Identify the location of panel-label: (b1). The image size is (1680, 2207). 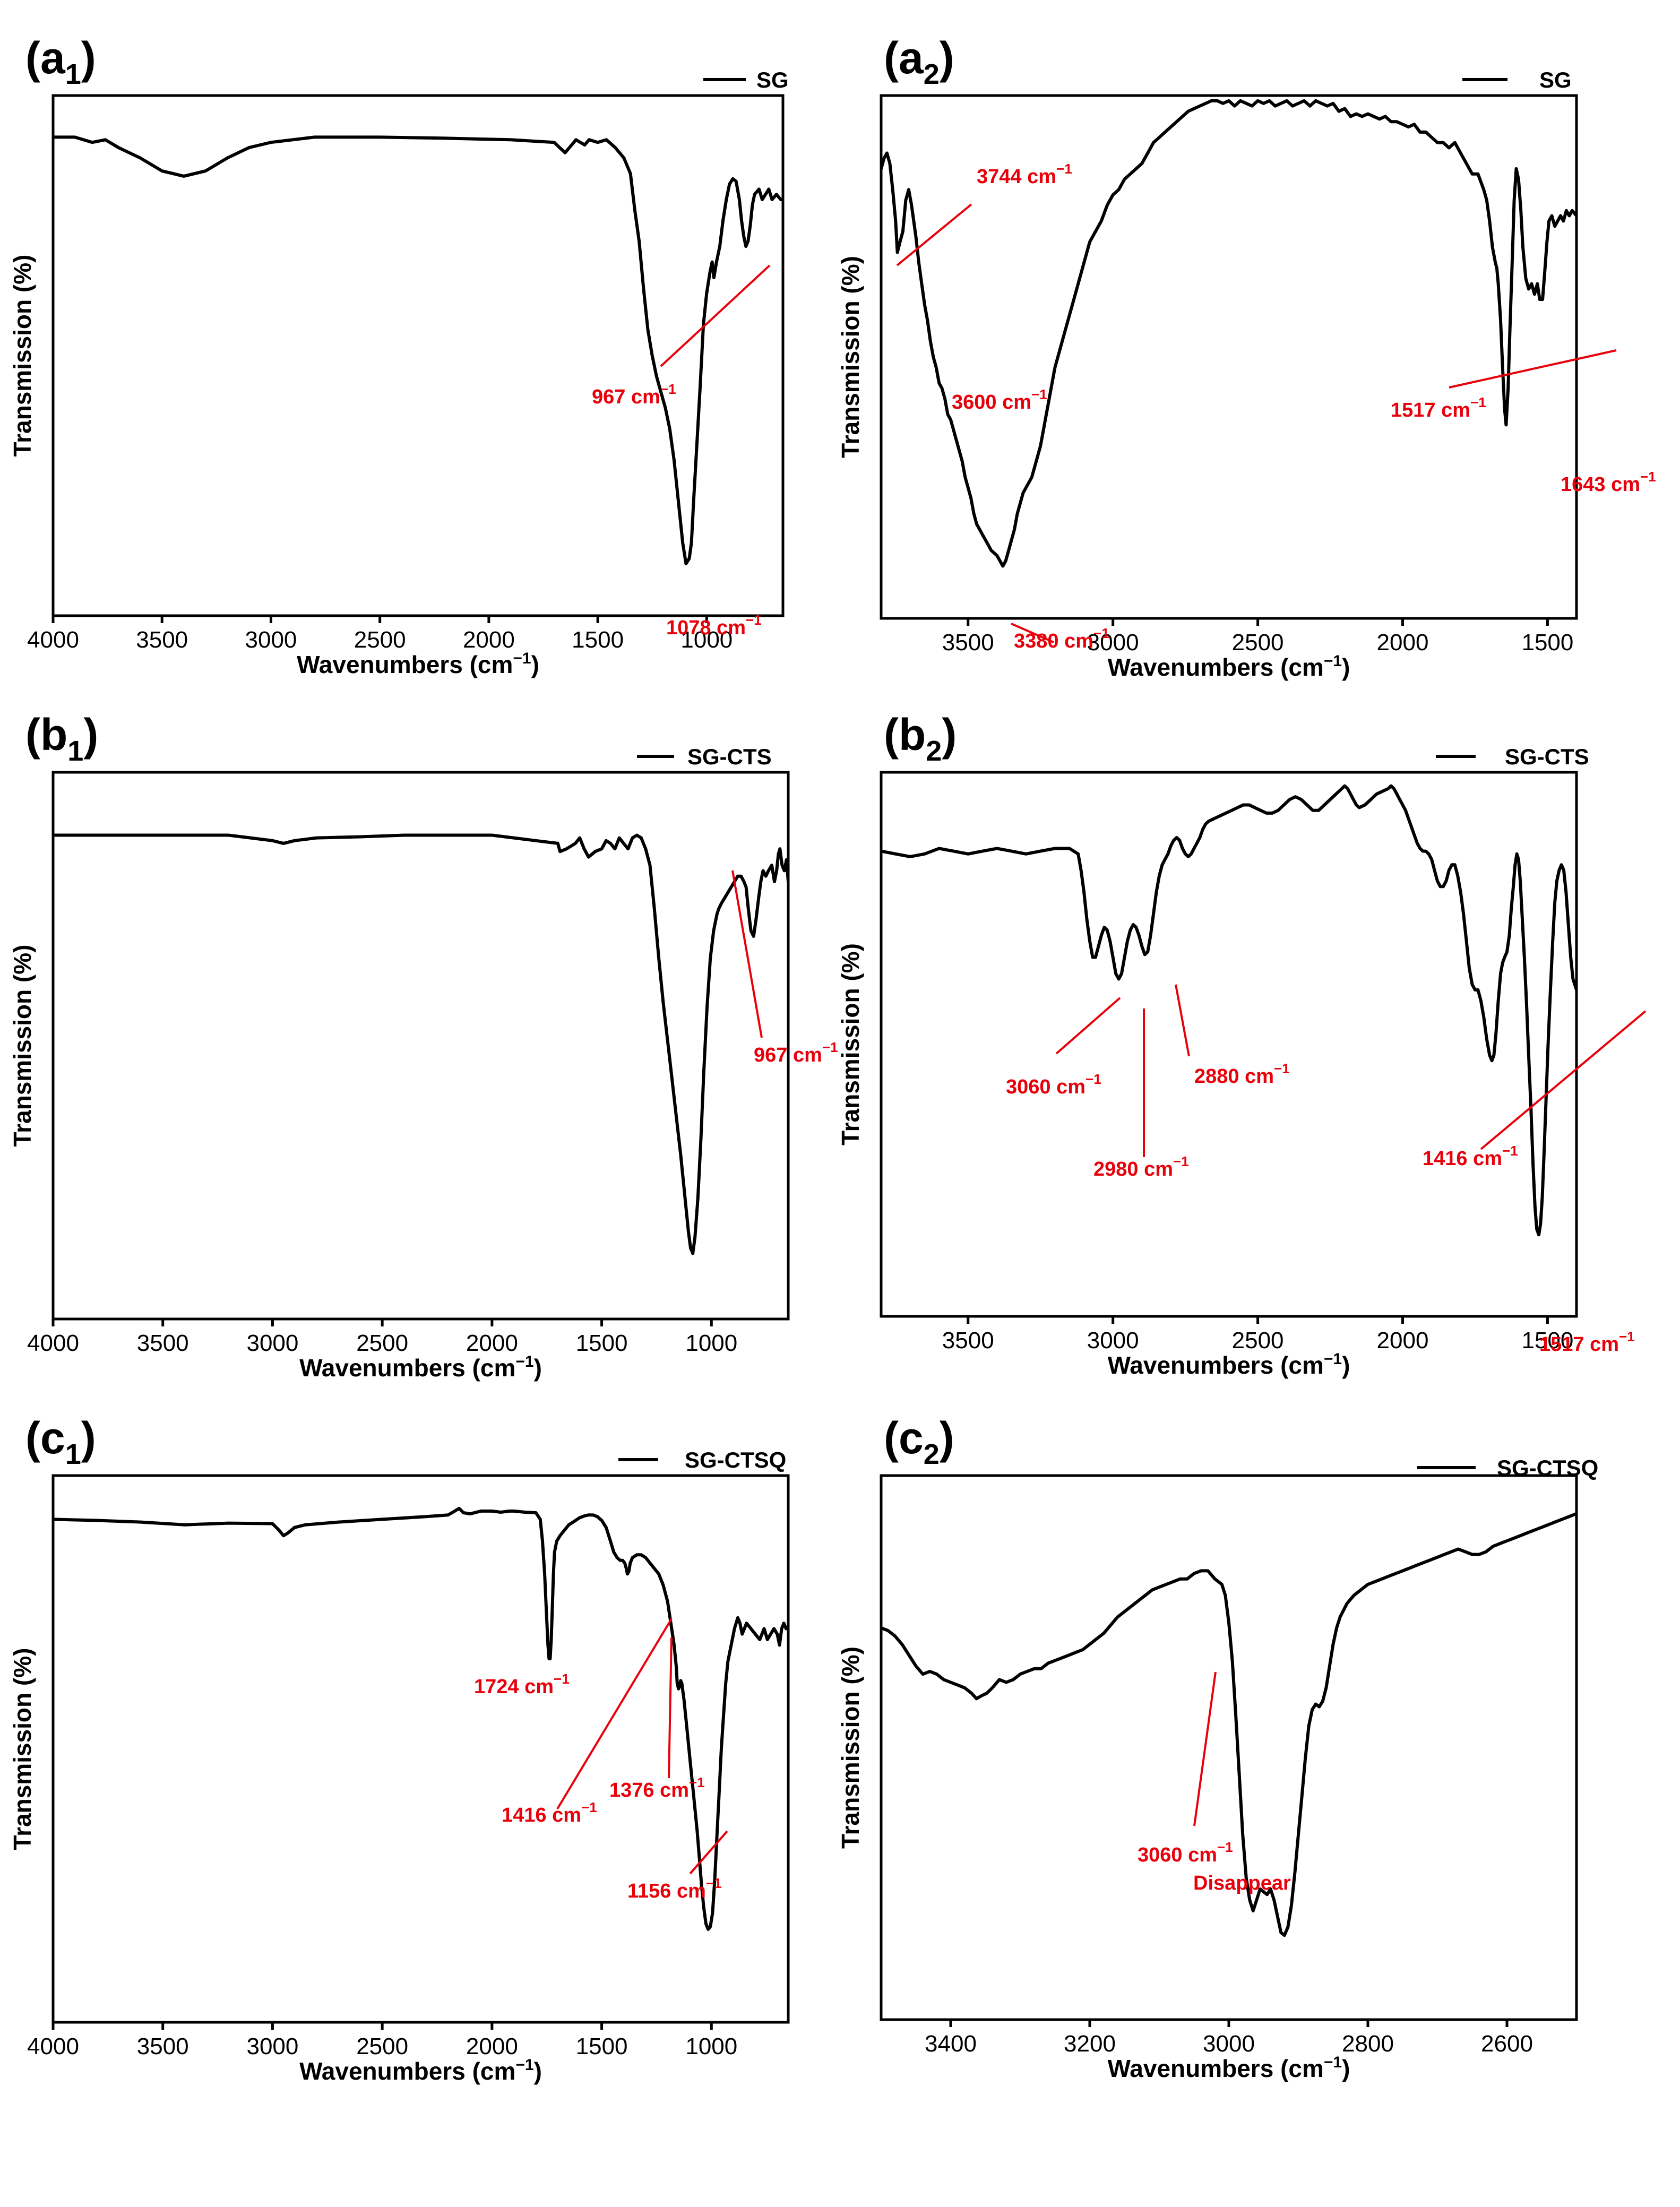
(61, 738).